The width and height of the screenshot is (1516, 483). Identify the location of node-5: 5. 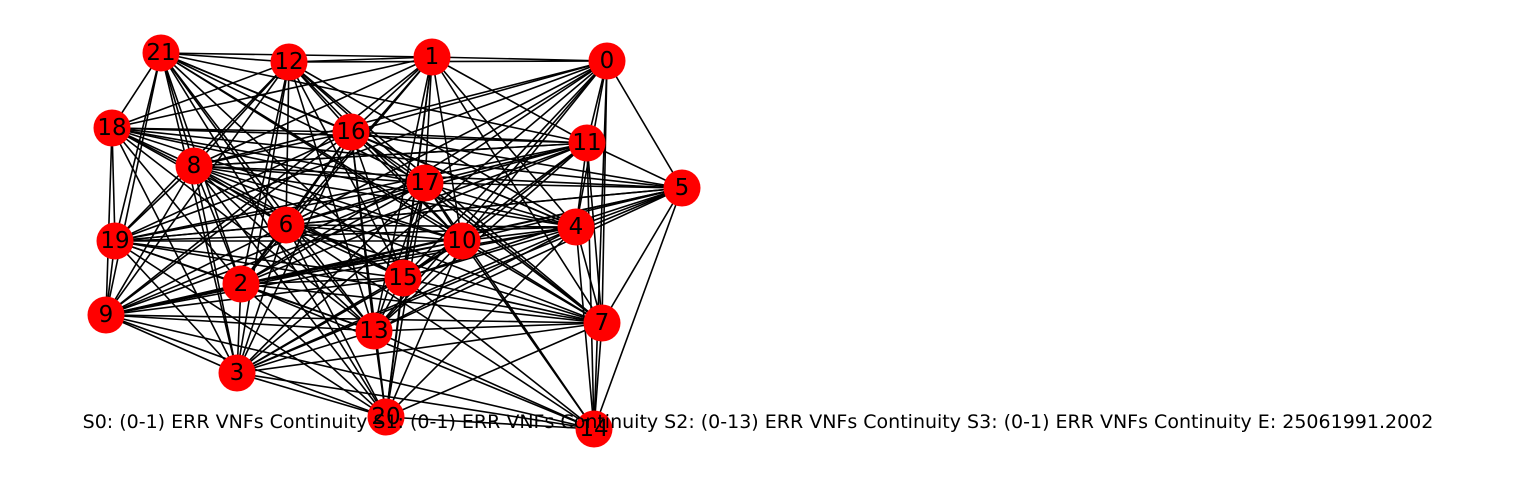
(682, 188).